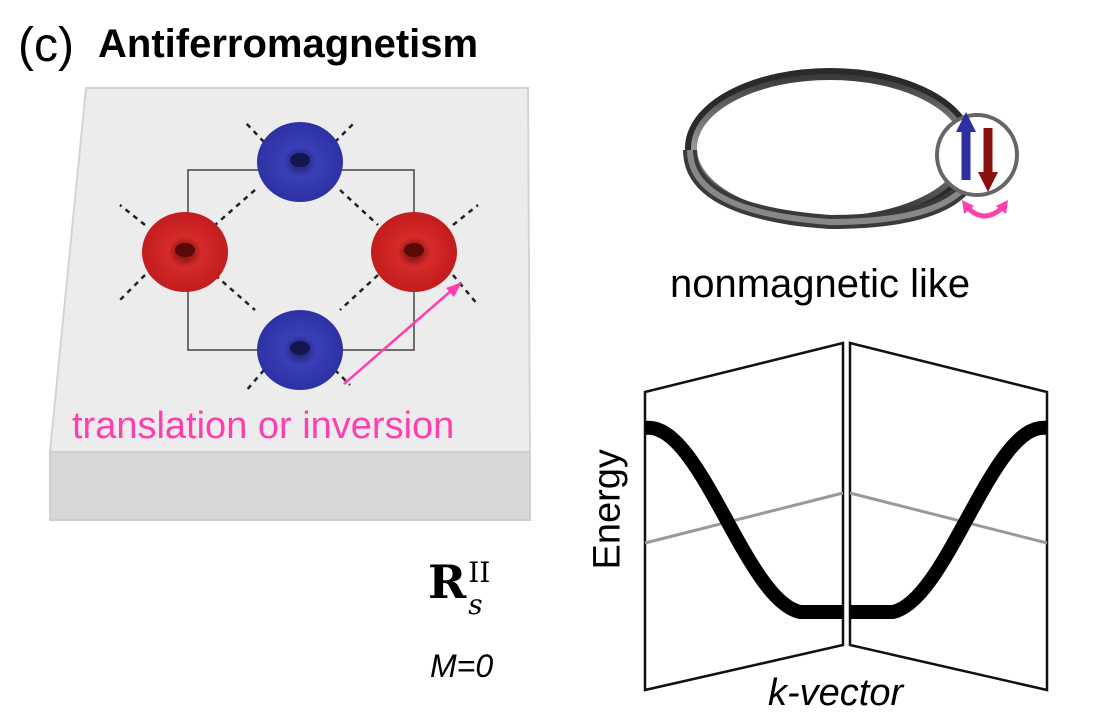 Image resolution: width=1113 pixels, height=723 pixels. Describe the element at coordinates (462, 666) in the screenshot. I see `magnetization-label: M=0` at that location.